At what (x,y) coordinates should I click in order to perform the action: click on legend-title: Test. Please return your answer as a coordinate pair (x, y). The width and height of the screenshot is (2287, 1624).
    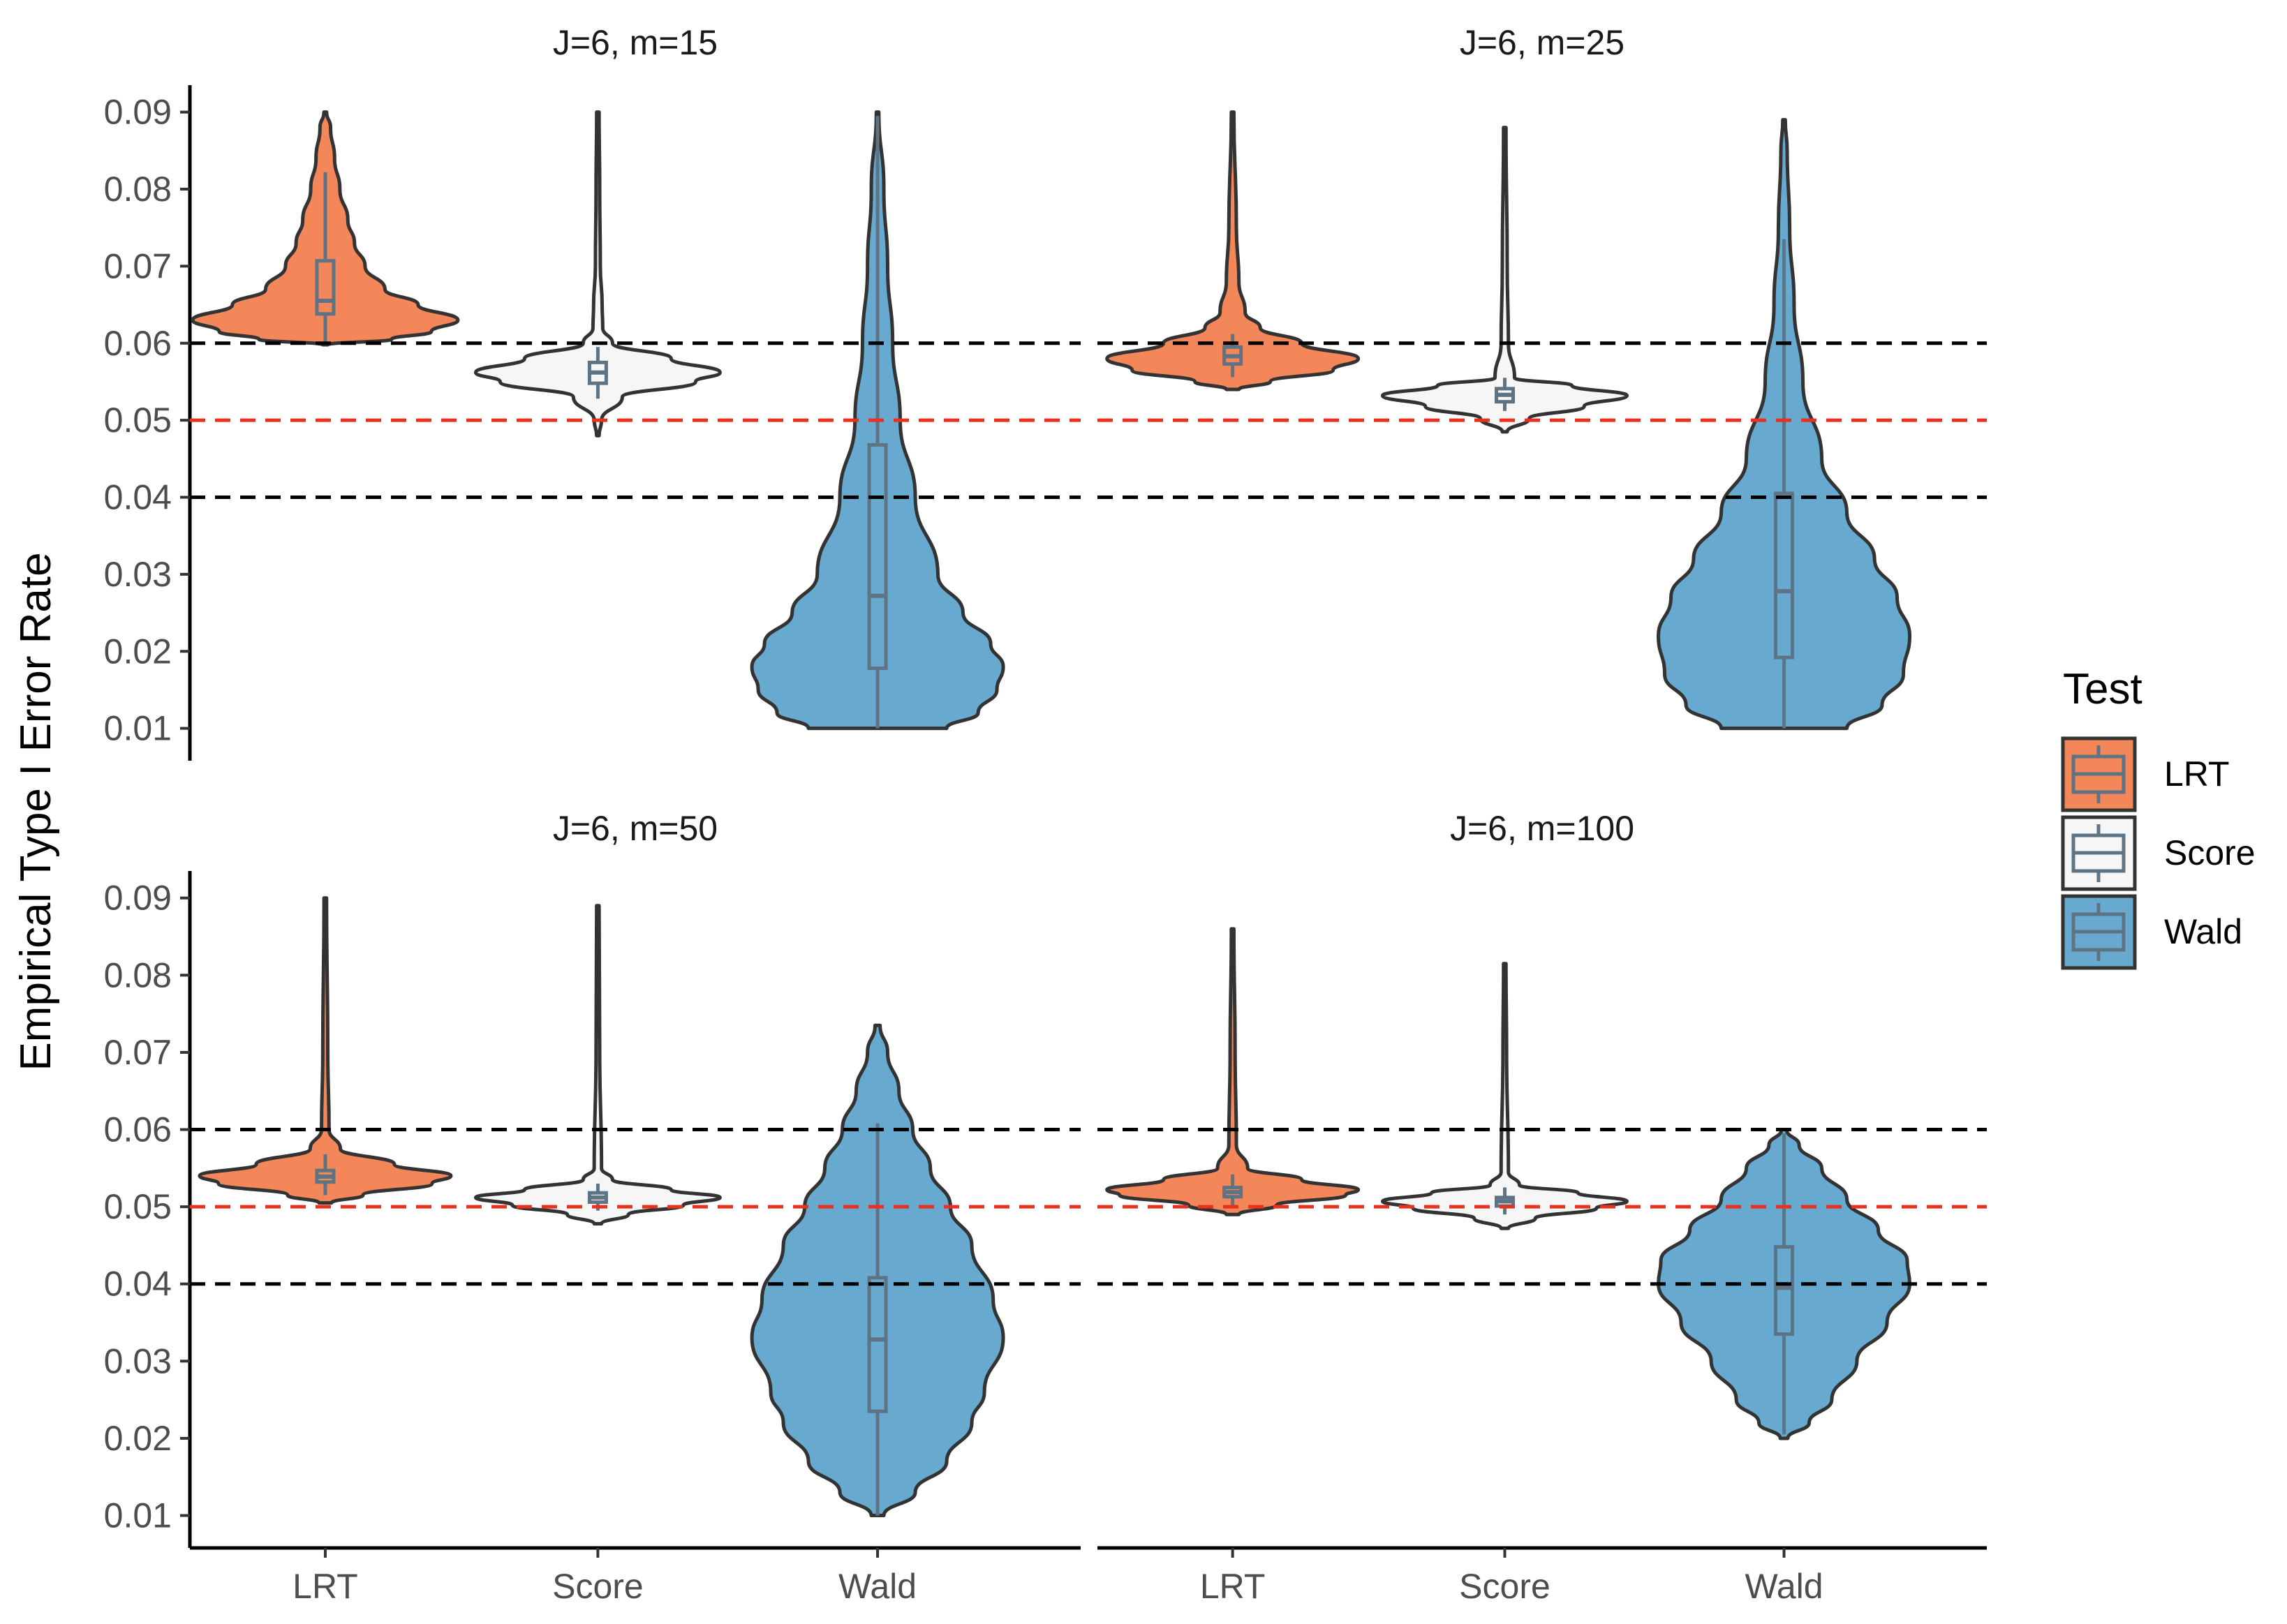
    Looking at the image, I should click on (2102, 689).